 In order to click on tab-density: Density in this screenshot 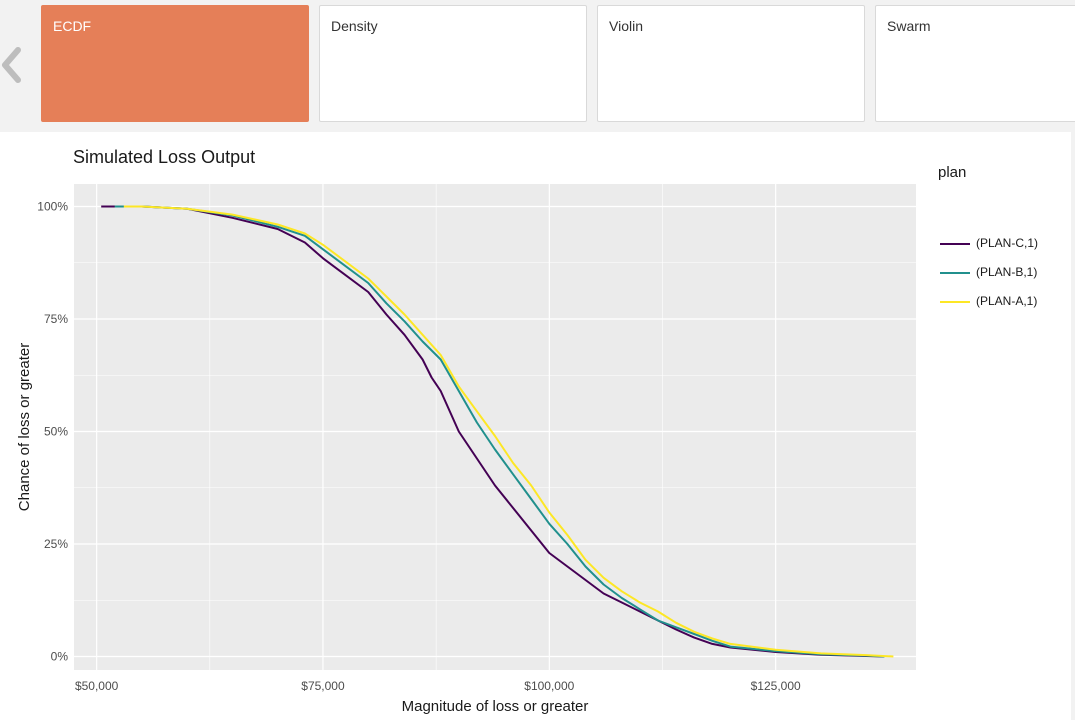, I will do `click(453, 63)`.